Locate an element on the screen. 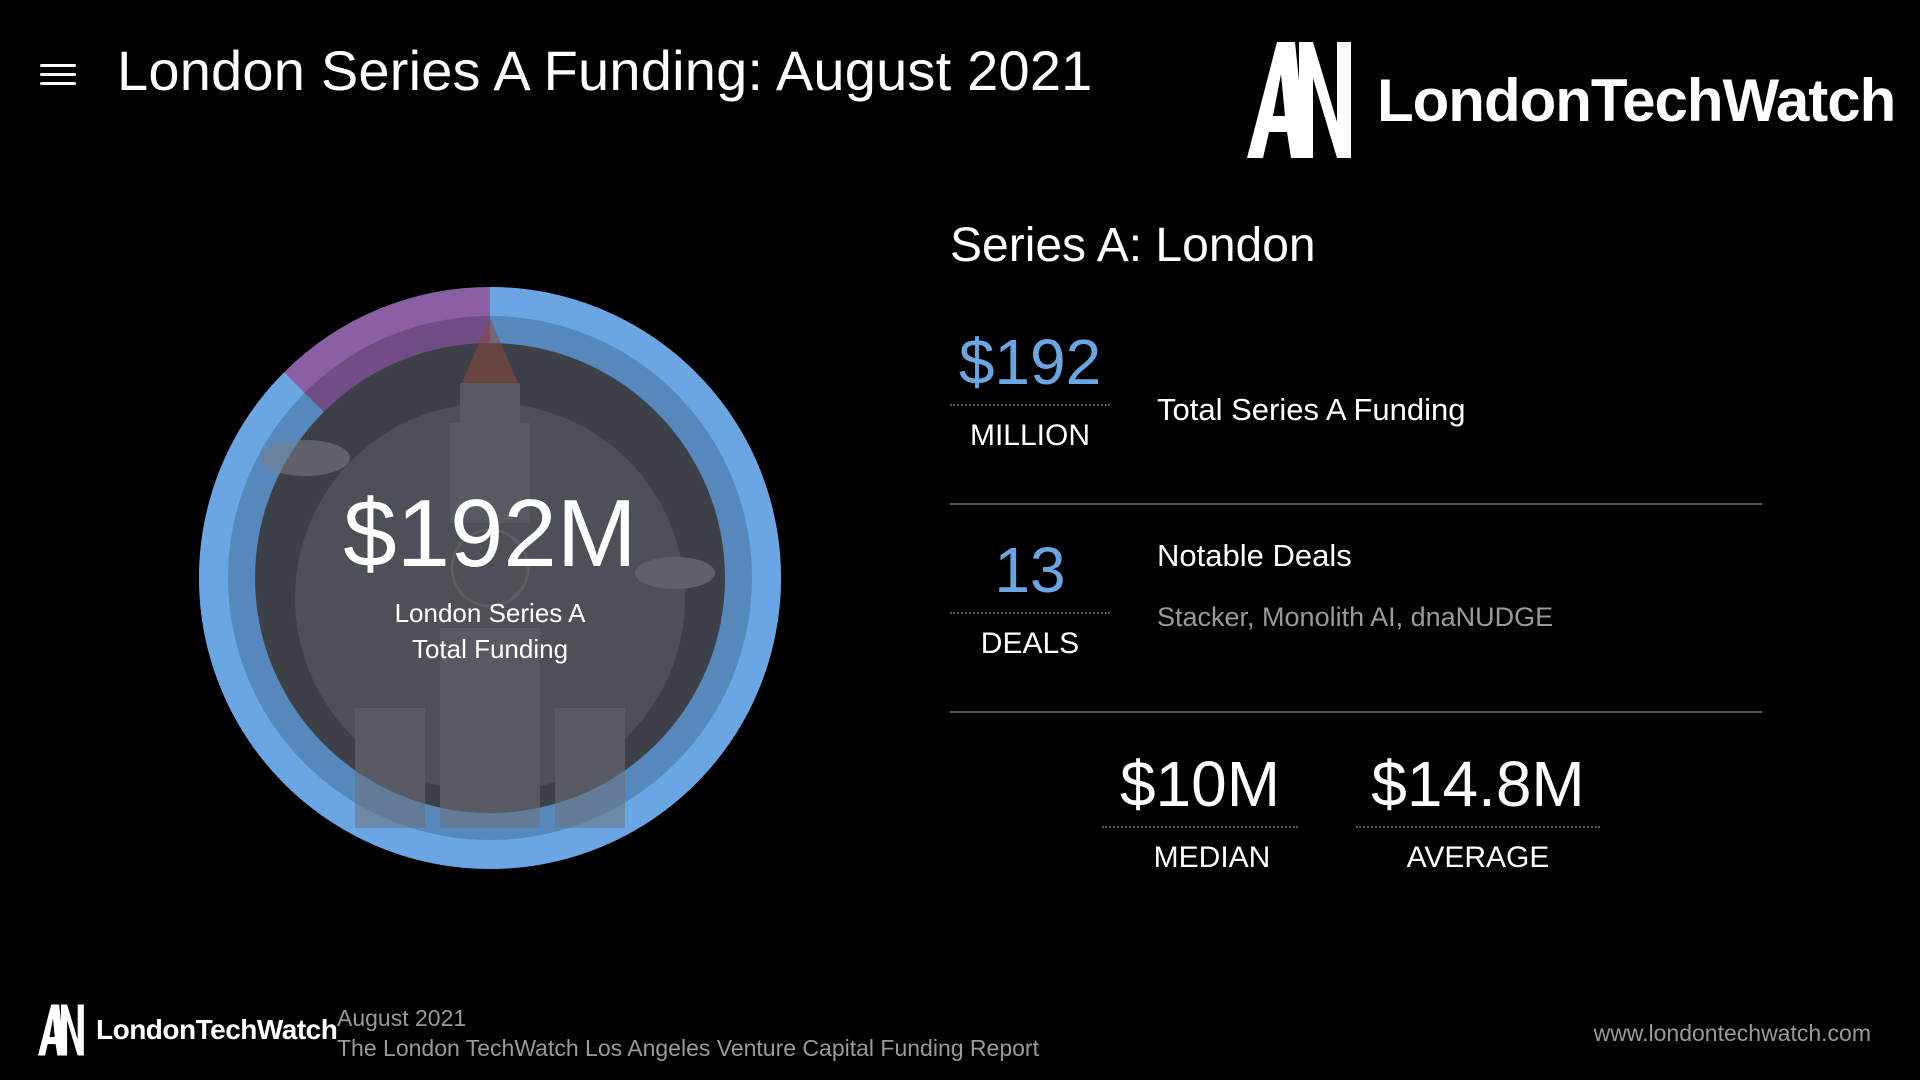 Image resolution: width=1920 pixels, height=1080 pixels. average-stat: $14.8M AVERAGE is located at coordinates (1478, 813).